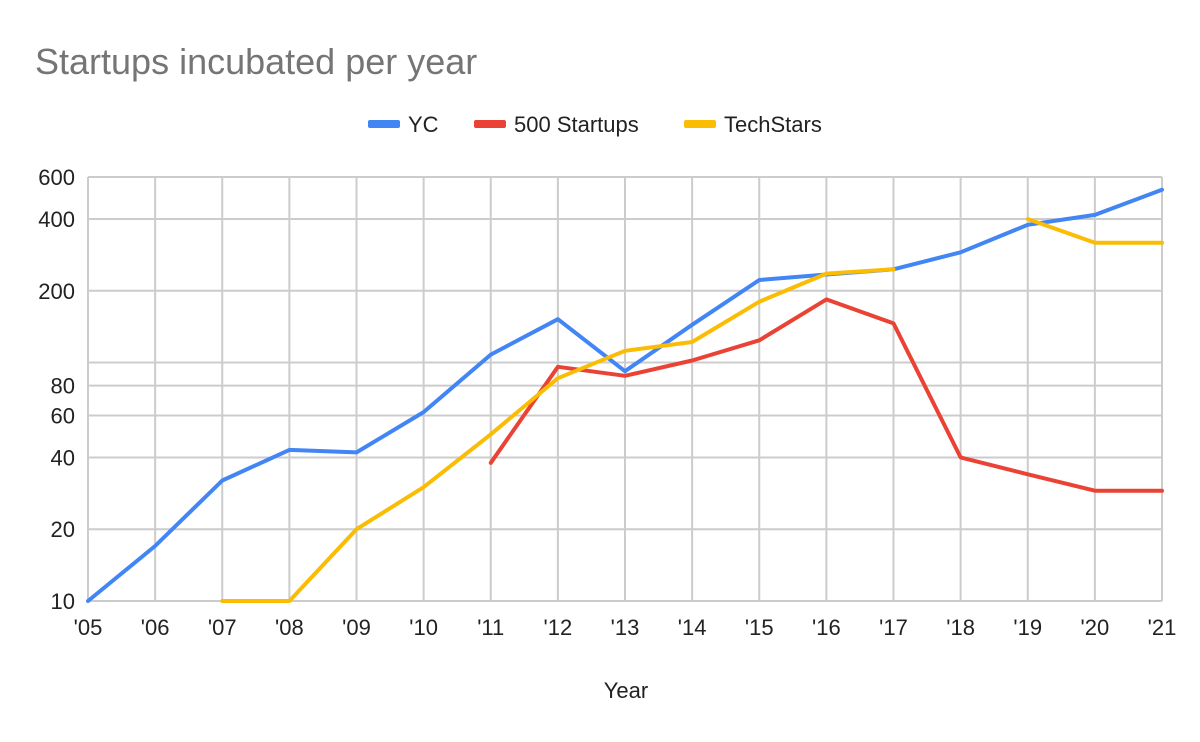 This screenshot has width=1200, height=742. I want to click on x-axis-title: Year, so click(626, 690).